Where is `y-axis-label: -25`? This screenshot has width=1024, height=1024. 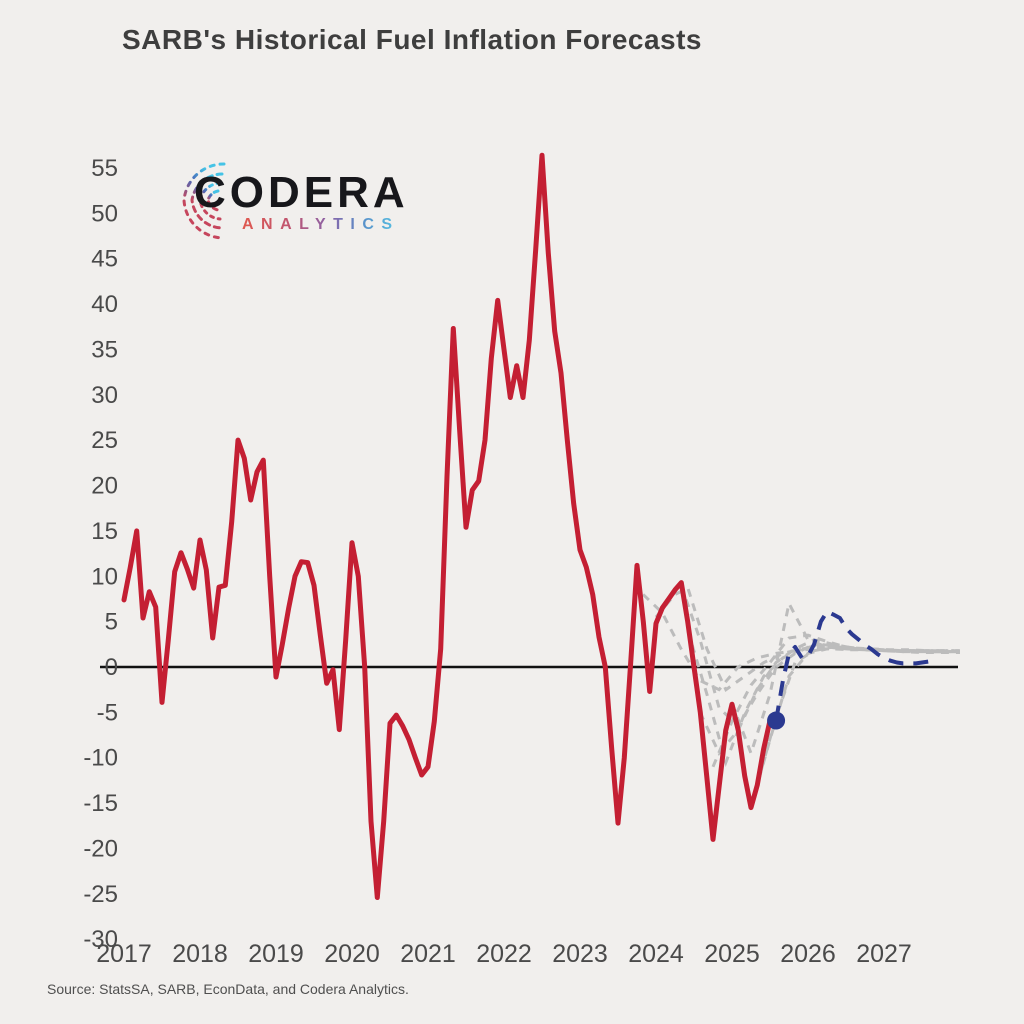 y-axis-label: -25 is located at coordinates (100, 894).